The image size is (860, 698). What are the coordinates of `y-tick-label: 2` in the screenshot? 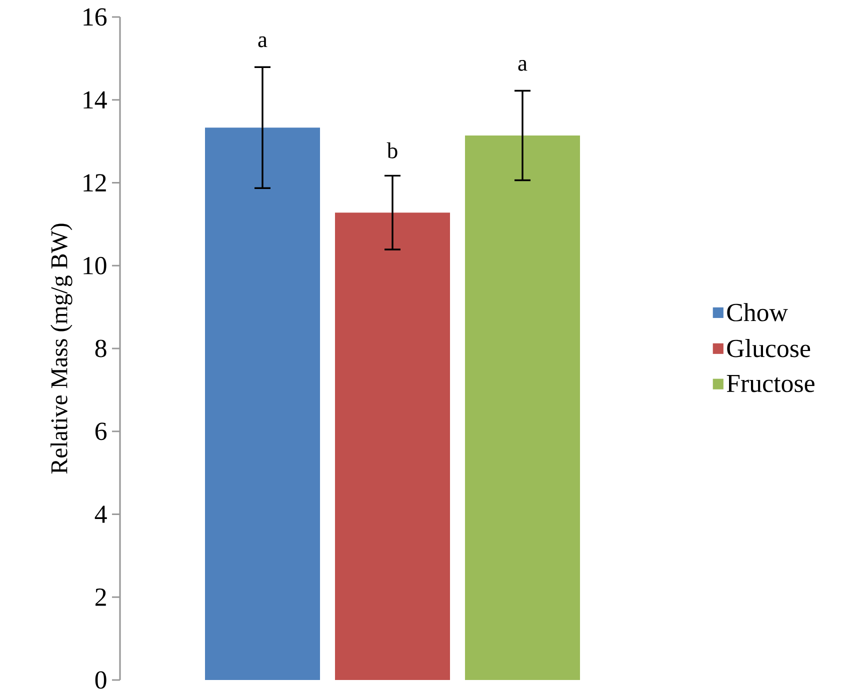 It's located at (101, 597).